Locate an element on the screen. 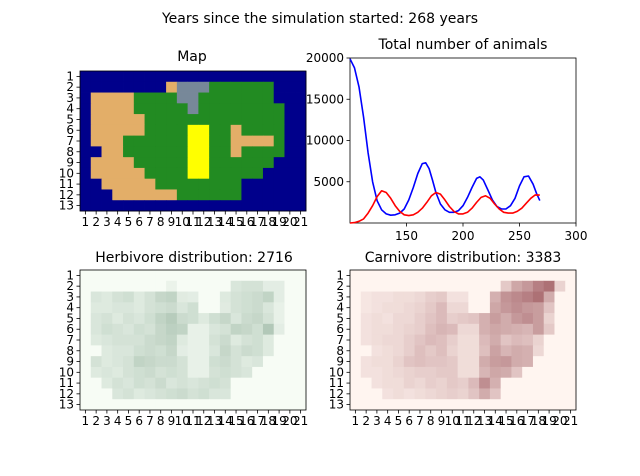 The width and height of the screenshot is (640, 476). x-tick-label: 5 is located at coordinates (399, 421).